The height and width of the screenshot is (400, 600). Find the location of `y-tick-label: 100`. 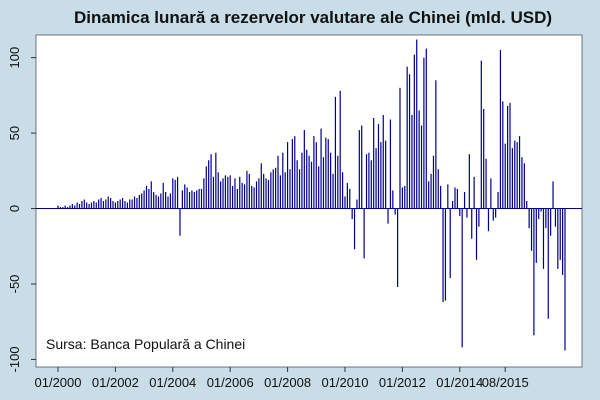

y-tick-label: 100 is located at coordinates (14, 58).